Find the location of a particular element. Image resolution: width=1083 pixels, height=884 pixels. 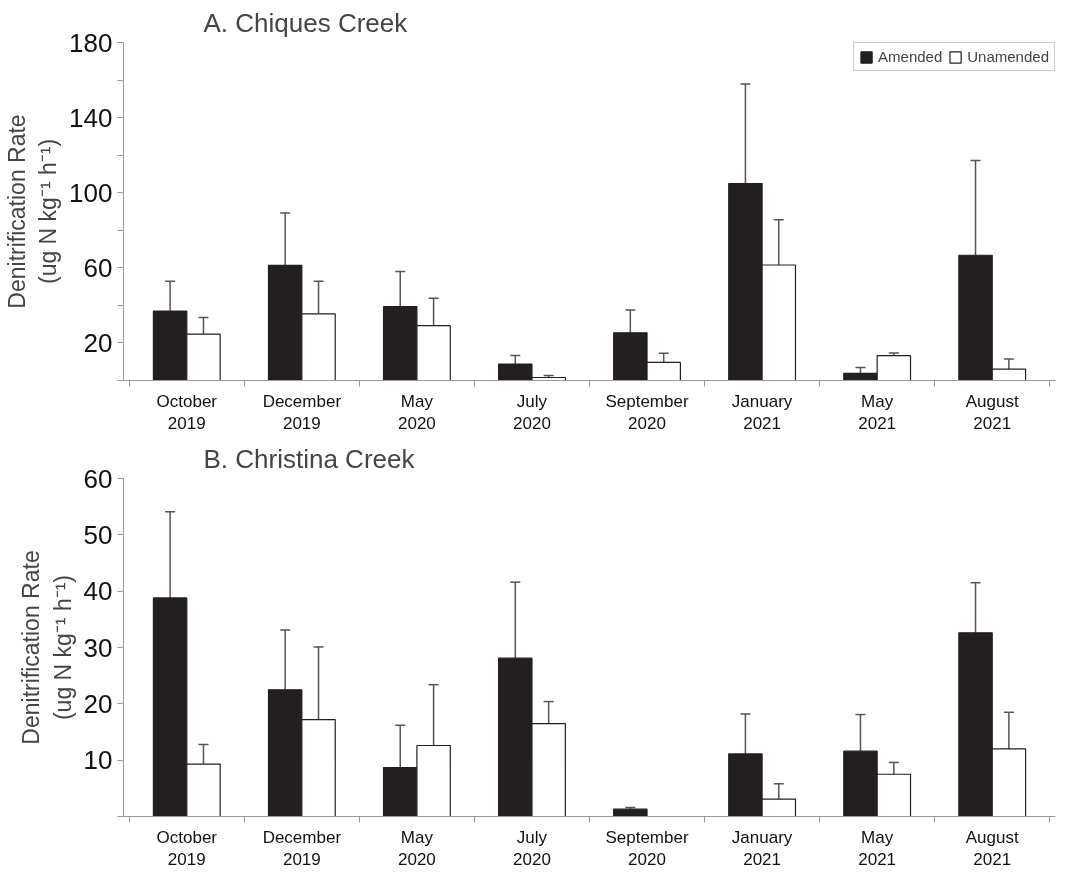

legend-label: Amended is located at coordinates (910, 56).